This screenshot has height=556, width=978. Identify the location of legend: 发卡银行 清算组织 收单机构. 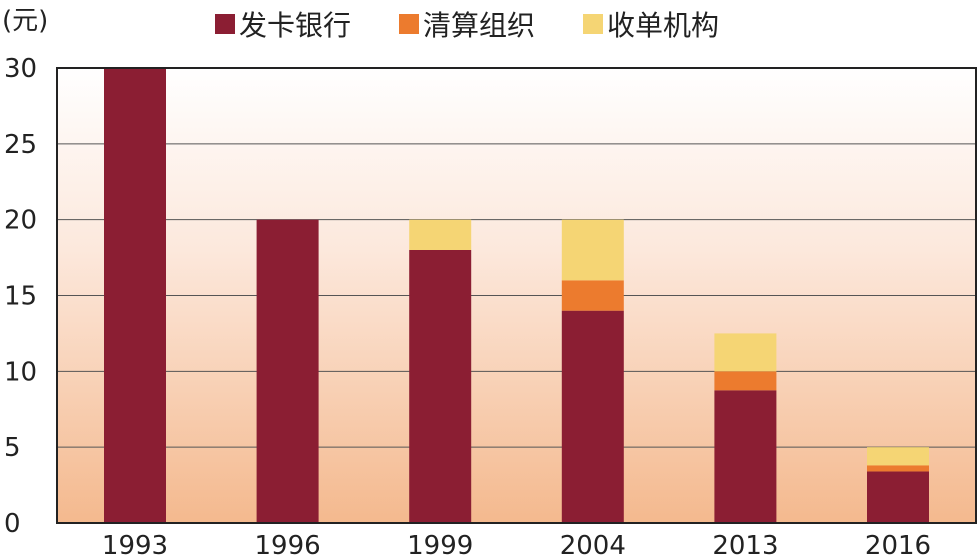
(491, 24).